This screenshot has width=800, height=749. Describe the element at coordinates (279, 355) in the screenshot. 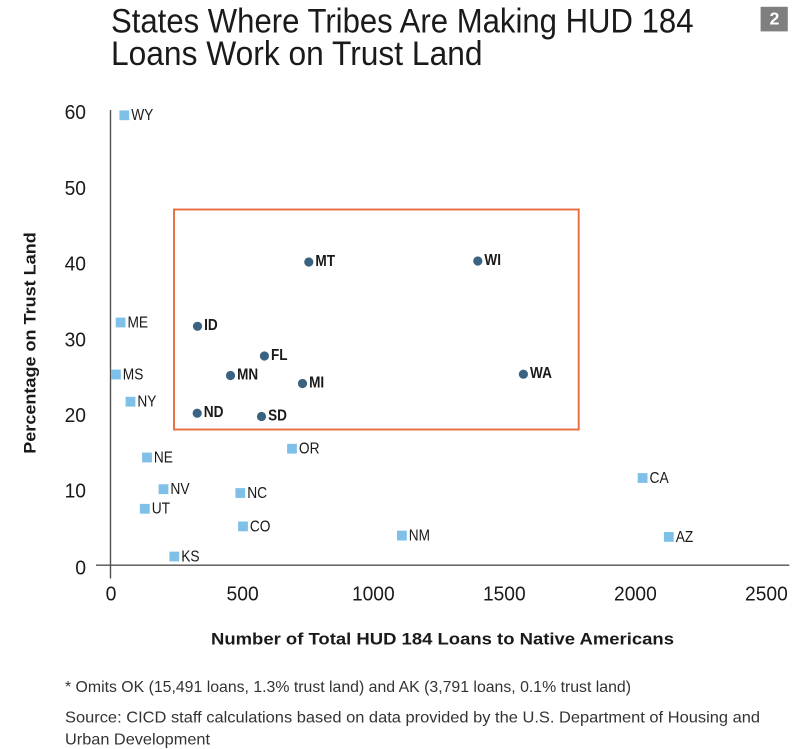

I see `svg-text: FL` at that location.